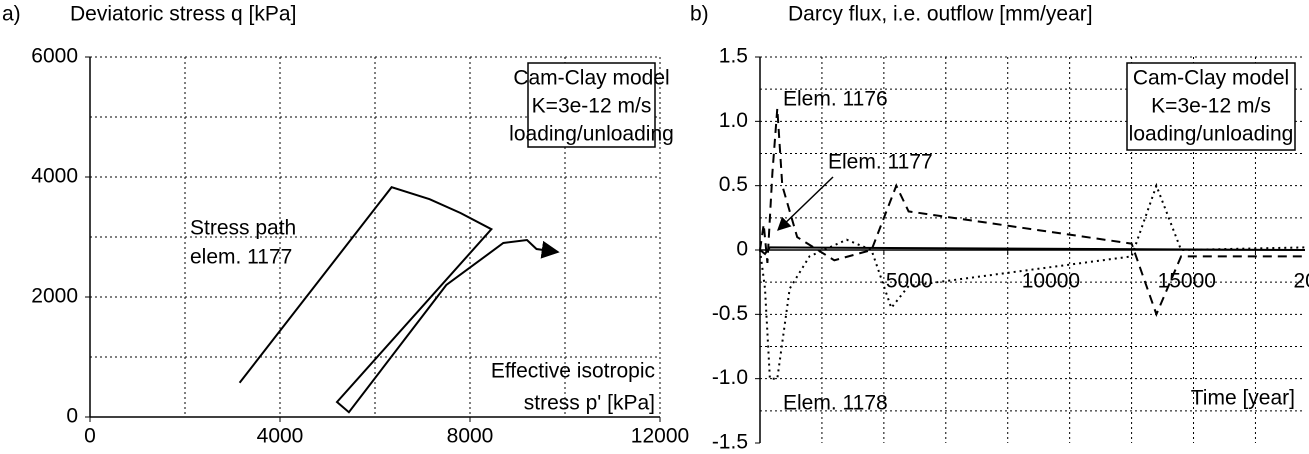  Describe the element at coordinates (1301, 281) in the screenshot. I see `x-tick-label: 20000` at that location.